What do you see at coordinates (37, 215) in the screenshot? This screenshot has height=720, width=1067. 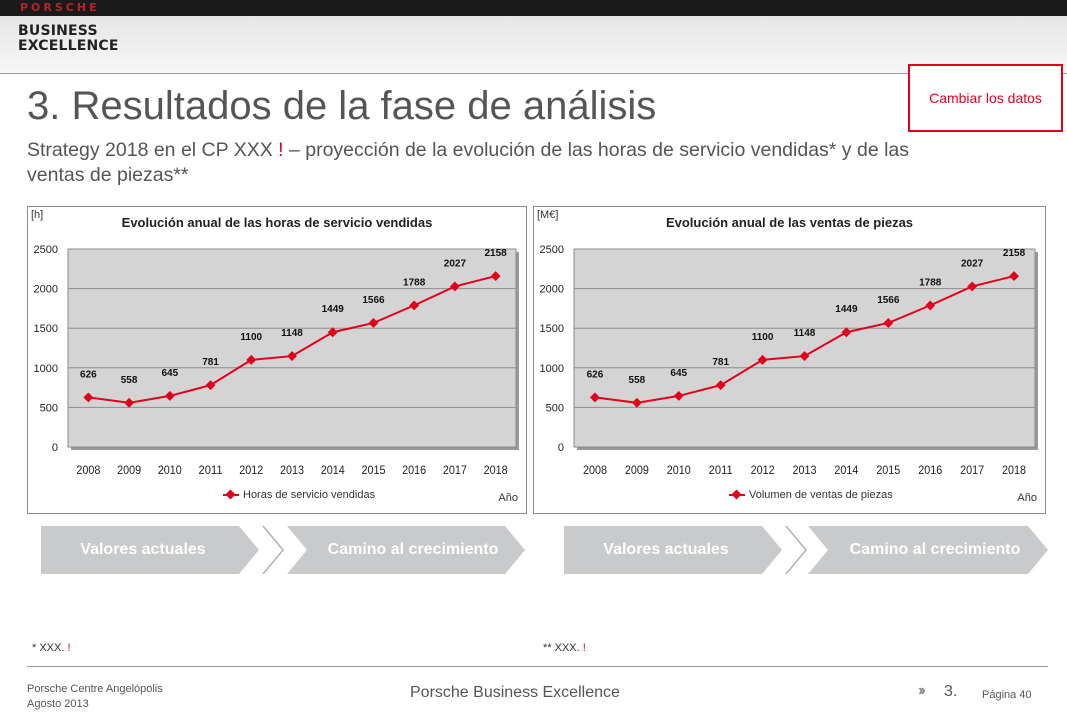 I see `chart-unit-label: [h]` at bounding box center [37, 215].